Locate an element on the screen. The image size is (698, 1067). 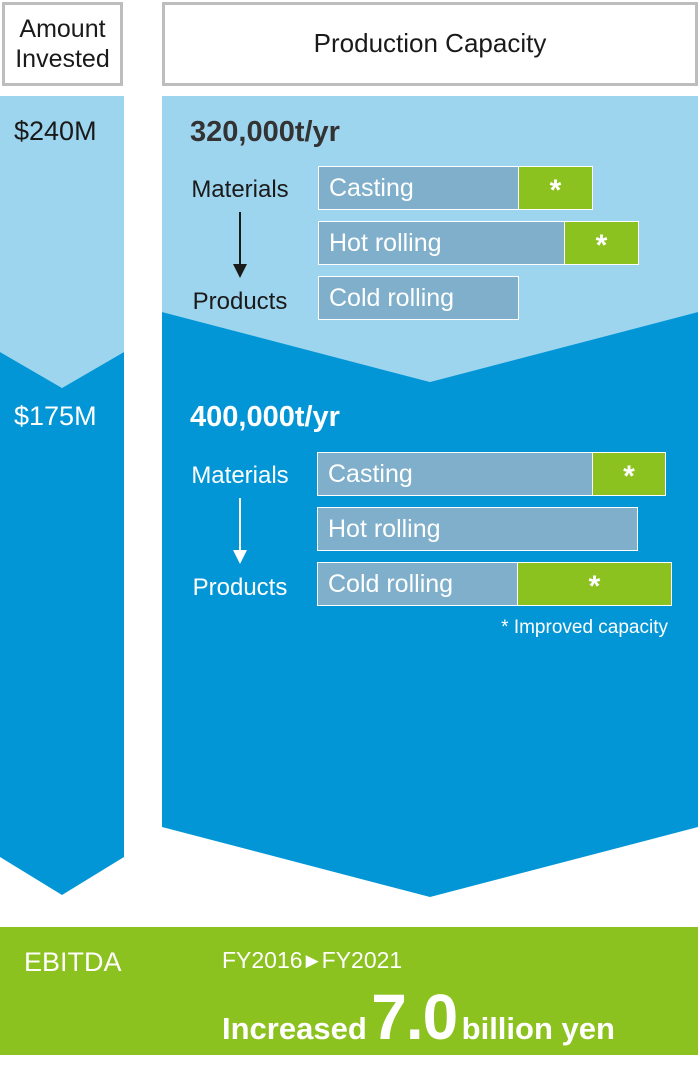
amount-after: $175M is located at coordinates (55, 416).